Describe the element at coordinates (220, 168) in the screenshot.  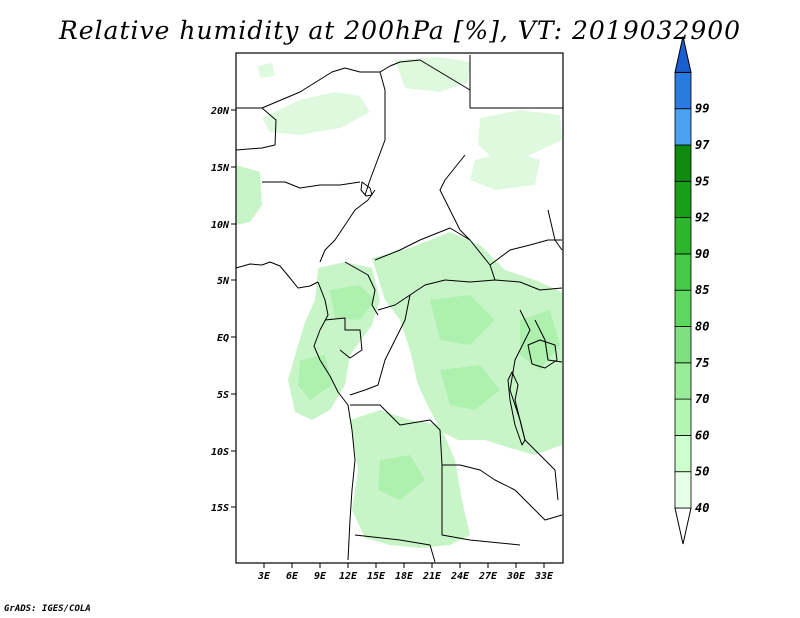
I see `lat-label: 15N` at that location.